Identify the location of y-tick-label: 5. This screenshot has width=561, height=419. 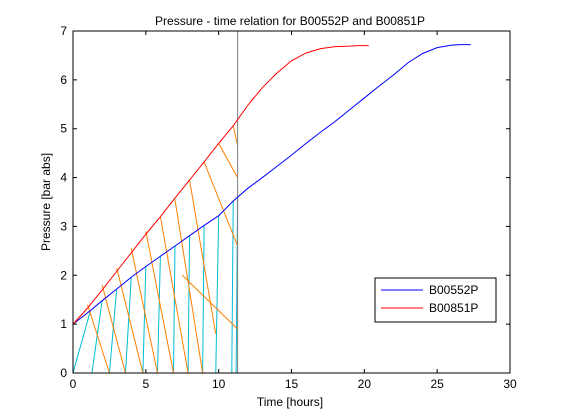
(63, 129).